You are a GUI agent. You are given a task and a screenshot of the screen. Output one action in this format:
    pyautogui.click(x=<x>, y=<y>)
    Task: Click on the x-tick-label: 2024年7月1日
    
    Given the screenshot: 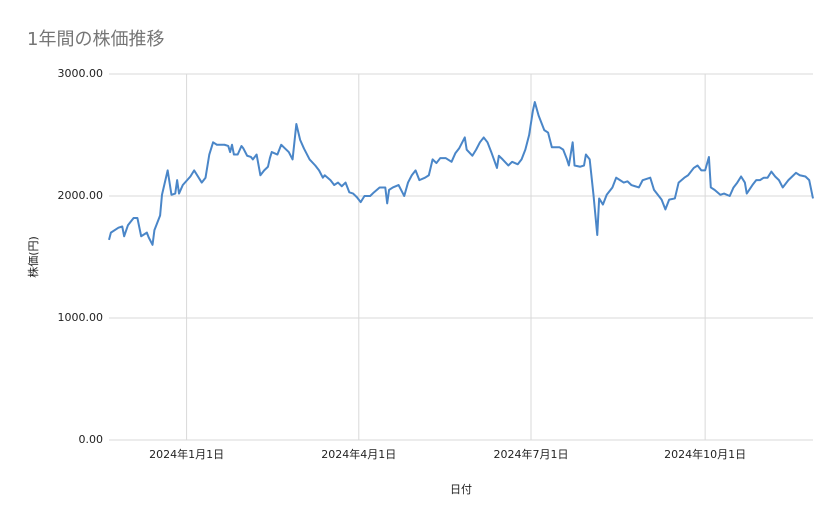 What is the action you would take?
    pyautogui.click(x=531, y=454)
    